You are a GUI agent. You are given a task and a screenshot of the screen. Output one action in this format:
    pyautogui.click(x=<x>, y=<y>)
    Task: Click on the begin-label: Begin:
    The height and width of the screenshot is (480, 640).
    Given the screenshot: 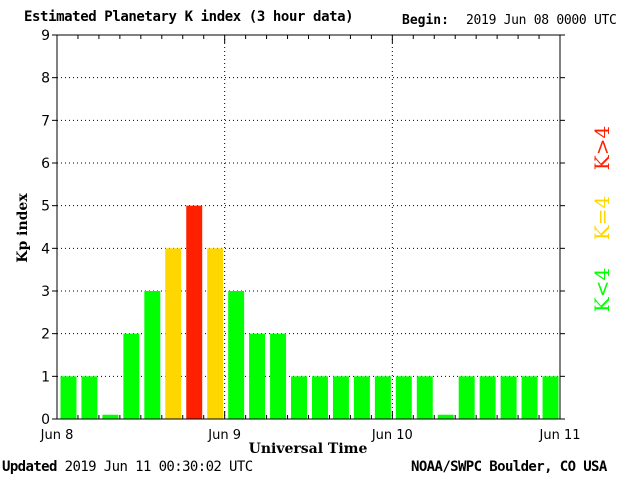 What is the action you would take?
    pyautogui.click(x=425, y=20)
    